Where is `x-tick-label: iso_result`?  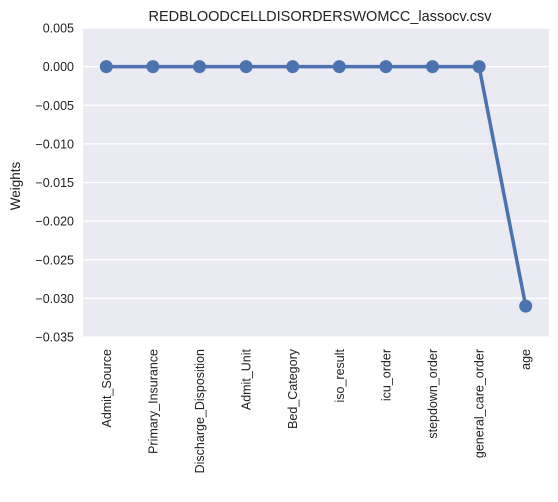
x-tick-label: iso_result is located at coordinates (340, 375).